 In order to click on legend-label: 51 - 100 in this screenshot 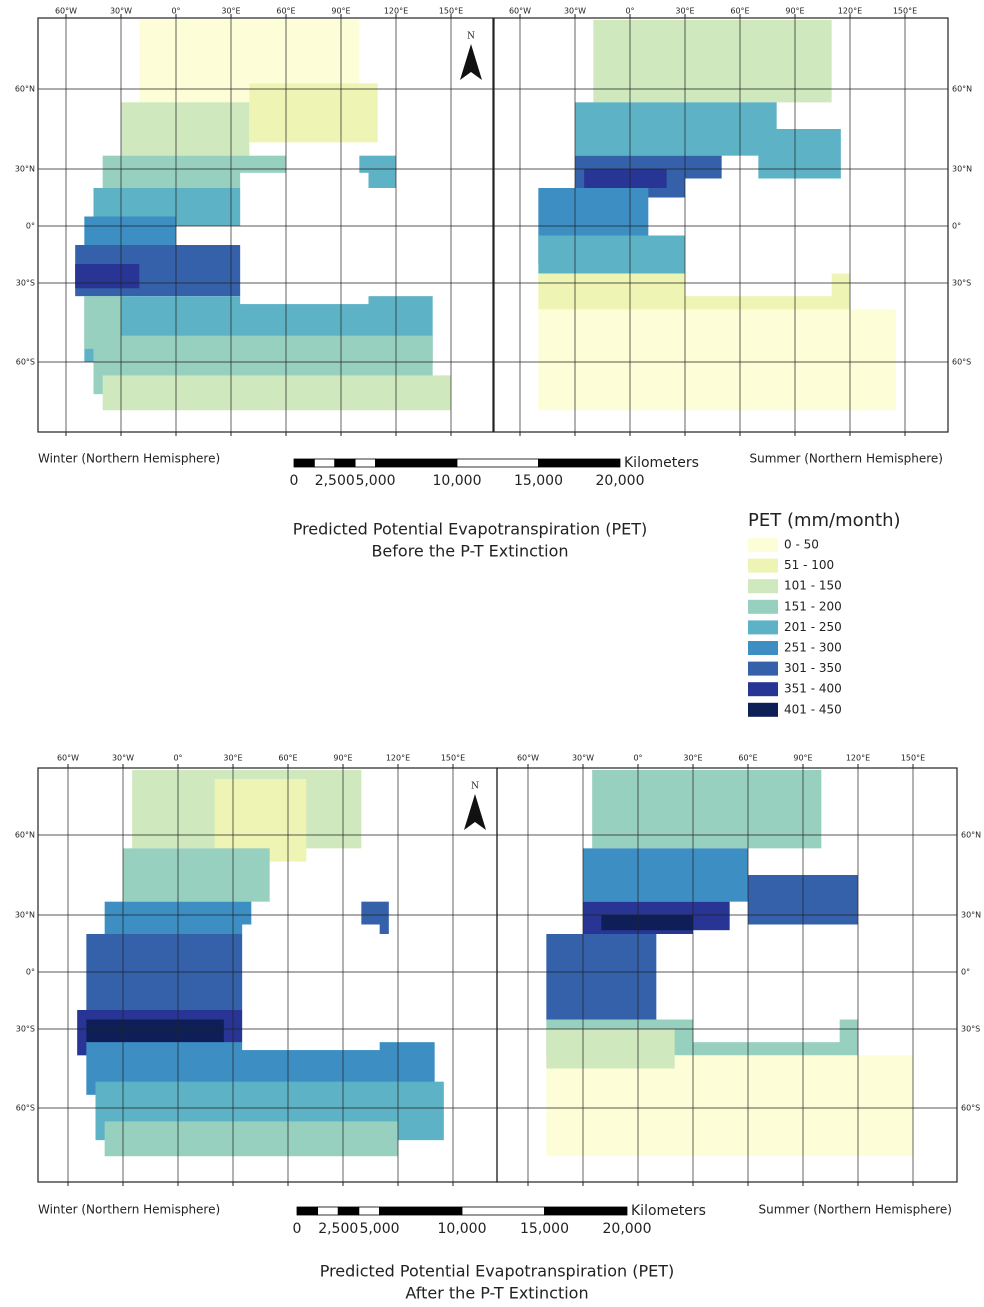, I will do `click(809, 565)`.